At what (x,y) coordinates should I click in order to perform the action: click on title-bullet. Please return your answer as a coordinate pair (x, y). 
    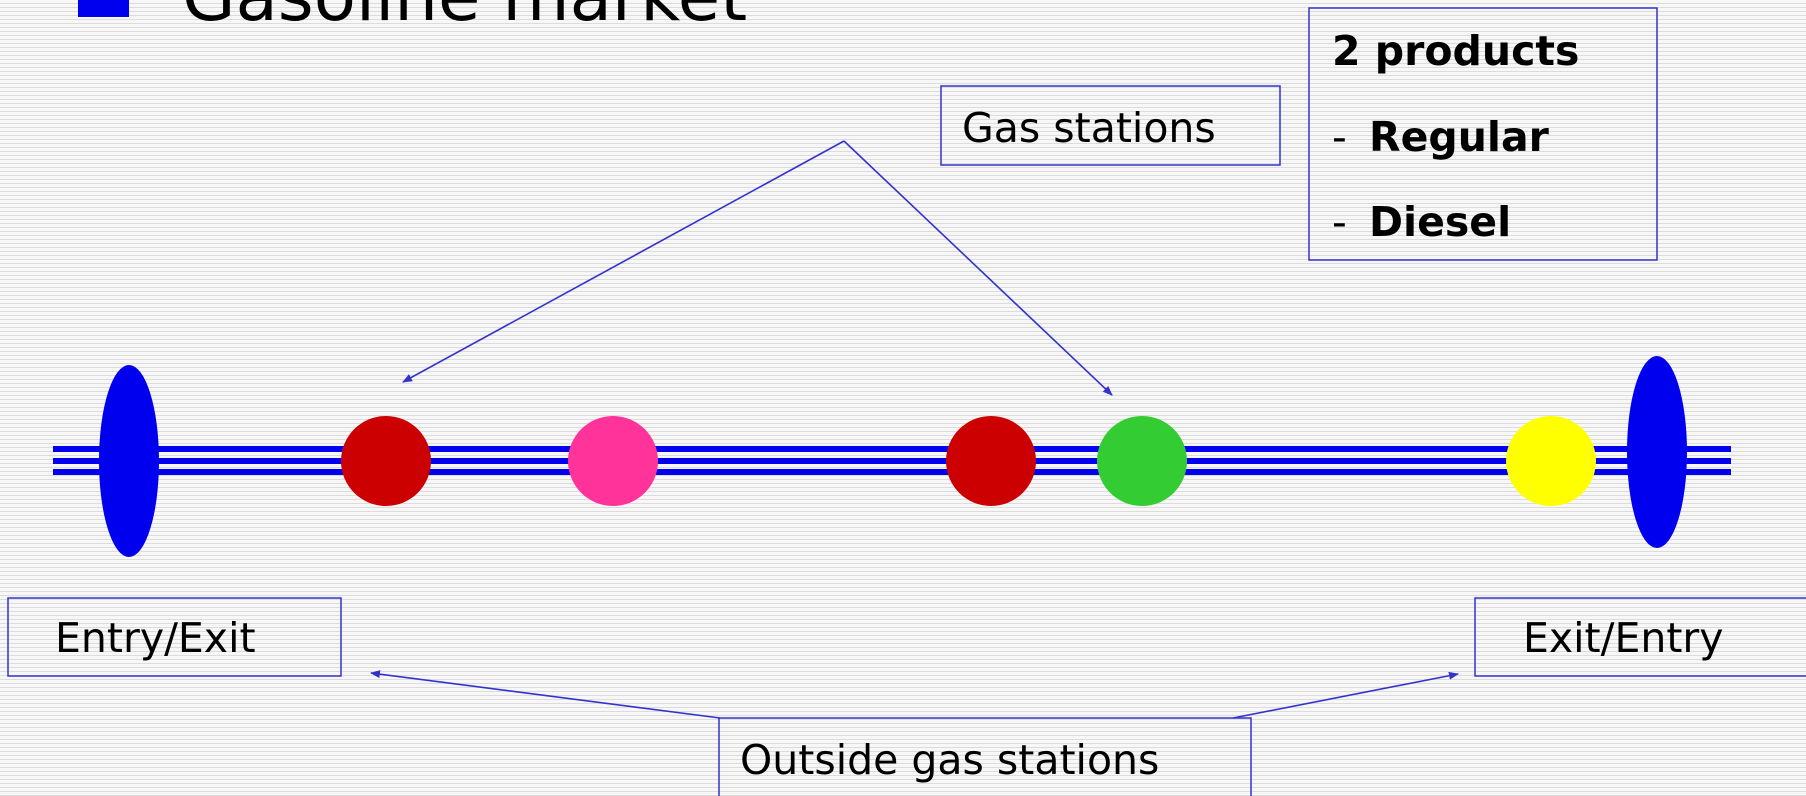
    Looking at the image, I should click on (103, 8).